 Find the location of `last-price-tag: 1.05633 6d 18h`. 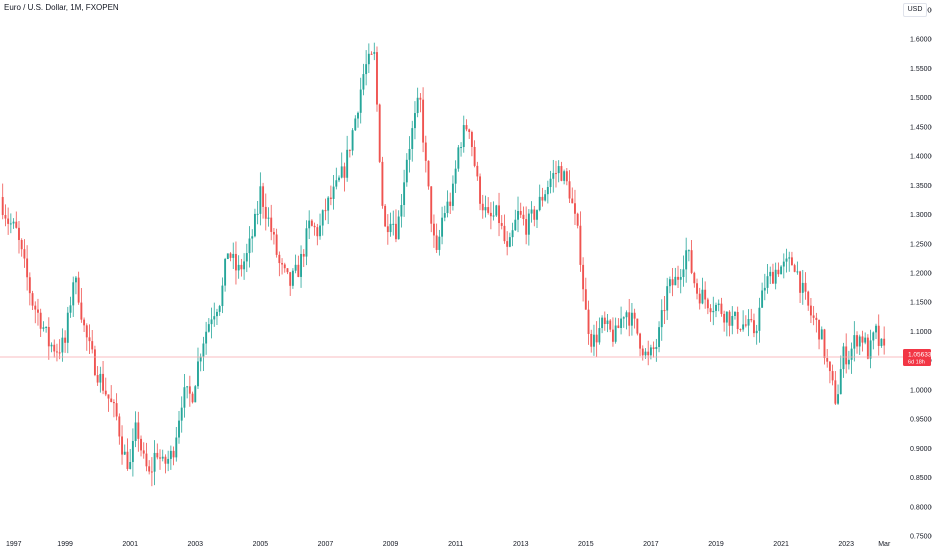

last-price-tag: 1.05633 6d 18h is located at coordinates (917, 357).